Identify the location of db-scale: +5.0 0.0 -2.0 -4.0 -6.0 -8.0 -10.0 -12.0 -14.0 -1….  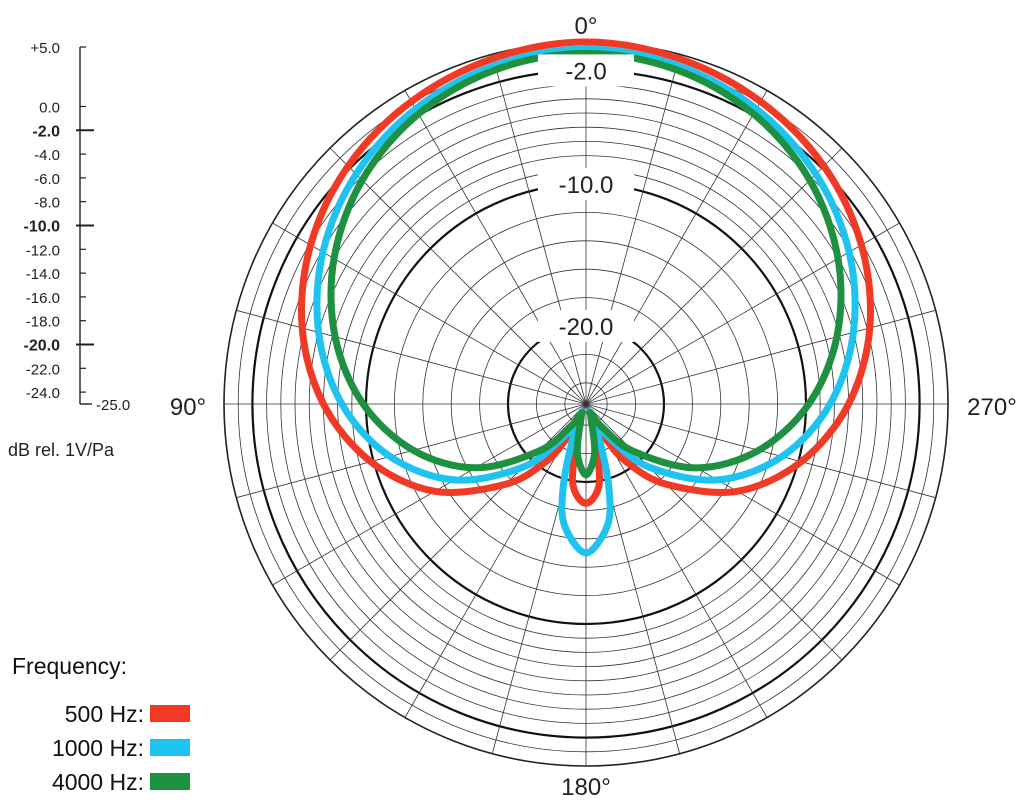
(69, 250).